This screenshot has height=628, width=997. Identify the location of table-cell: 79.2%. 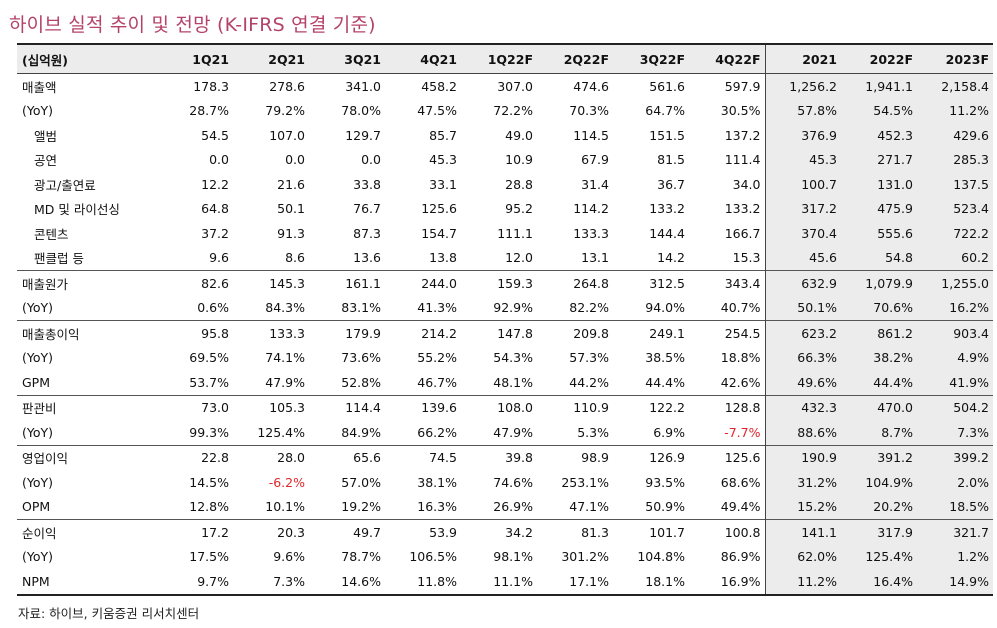
(285, 111).